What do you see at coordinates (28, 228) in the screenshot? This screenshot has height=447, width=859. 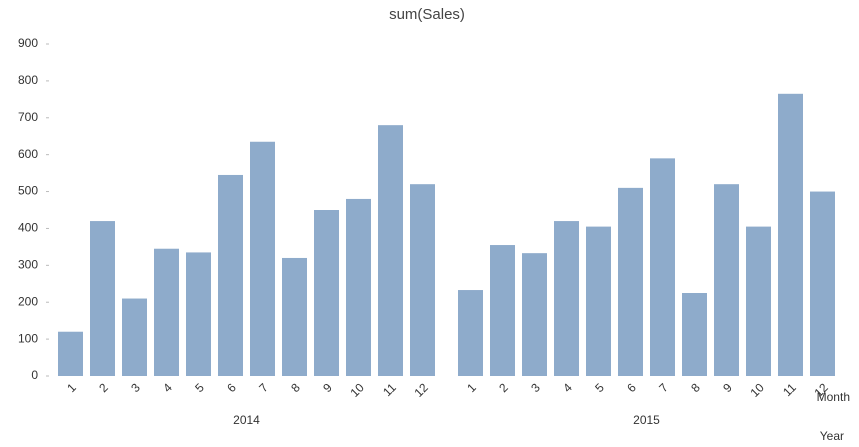 I see `y-tick-label: 400` at bounding box center [28, 228].